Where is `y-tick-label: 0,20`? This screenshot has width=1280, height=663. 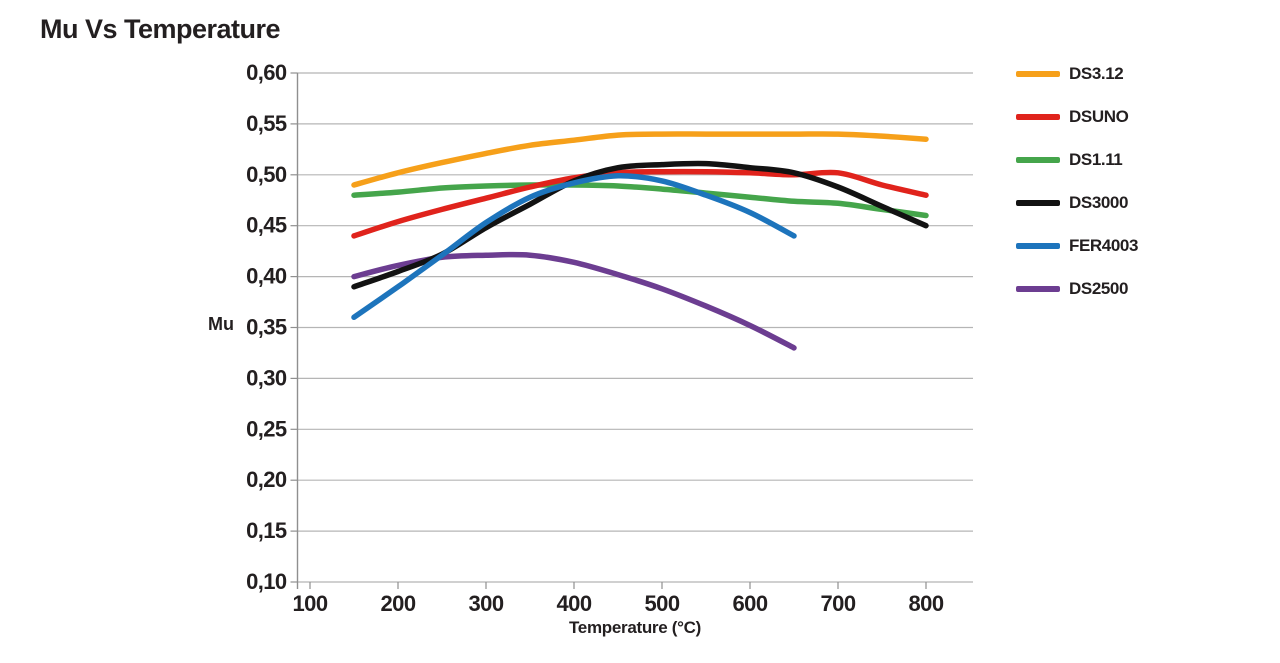 y-tick-label: 0,20 is located at coordinates (266, 479).